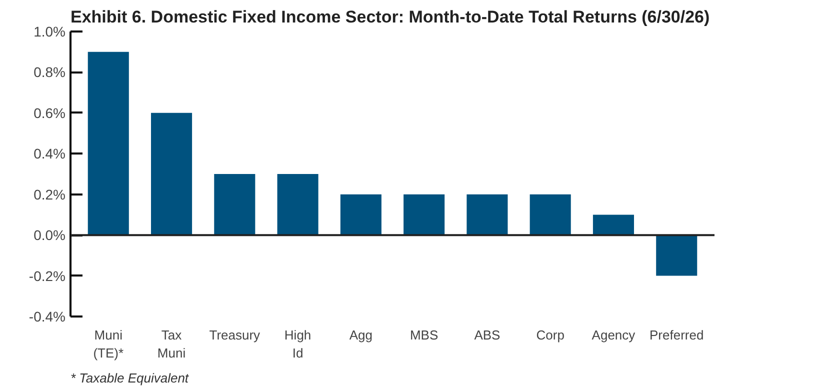 The height and width of the screenshot is (390, 834). Describe the element at coordinates (361, 335) in the screenshot. I see `x-tick-label: Agg` at that location.